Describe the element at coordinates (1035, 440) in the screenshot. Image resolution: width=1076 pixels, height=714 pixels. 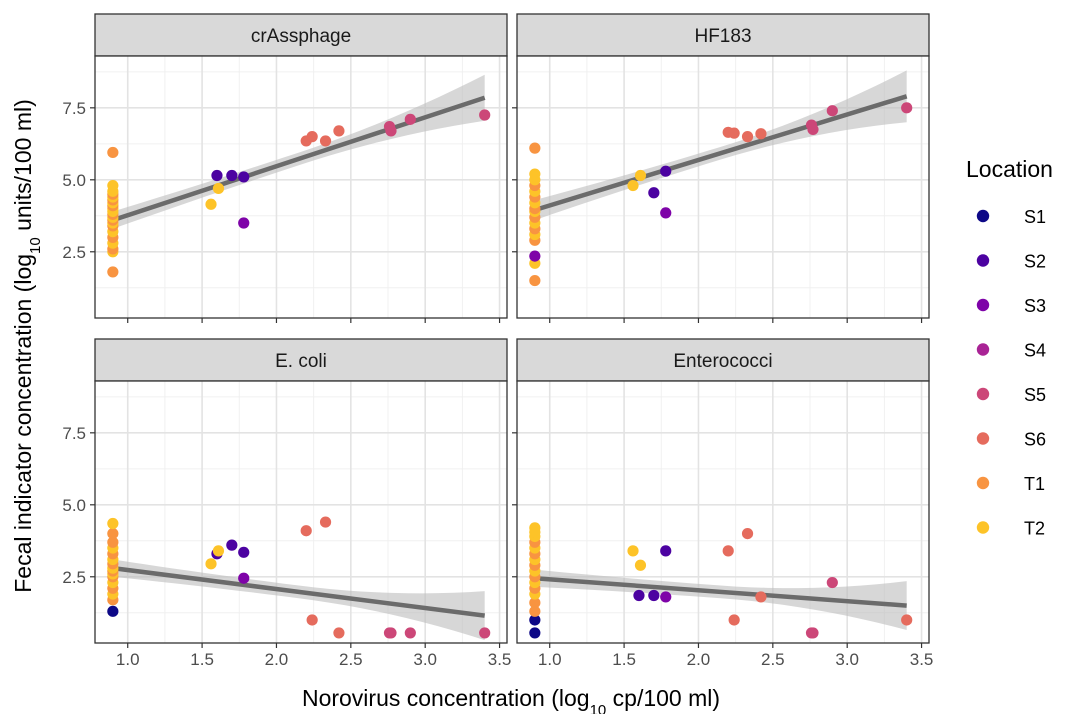
I see `legend-label: S6` at that location.